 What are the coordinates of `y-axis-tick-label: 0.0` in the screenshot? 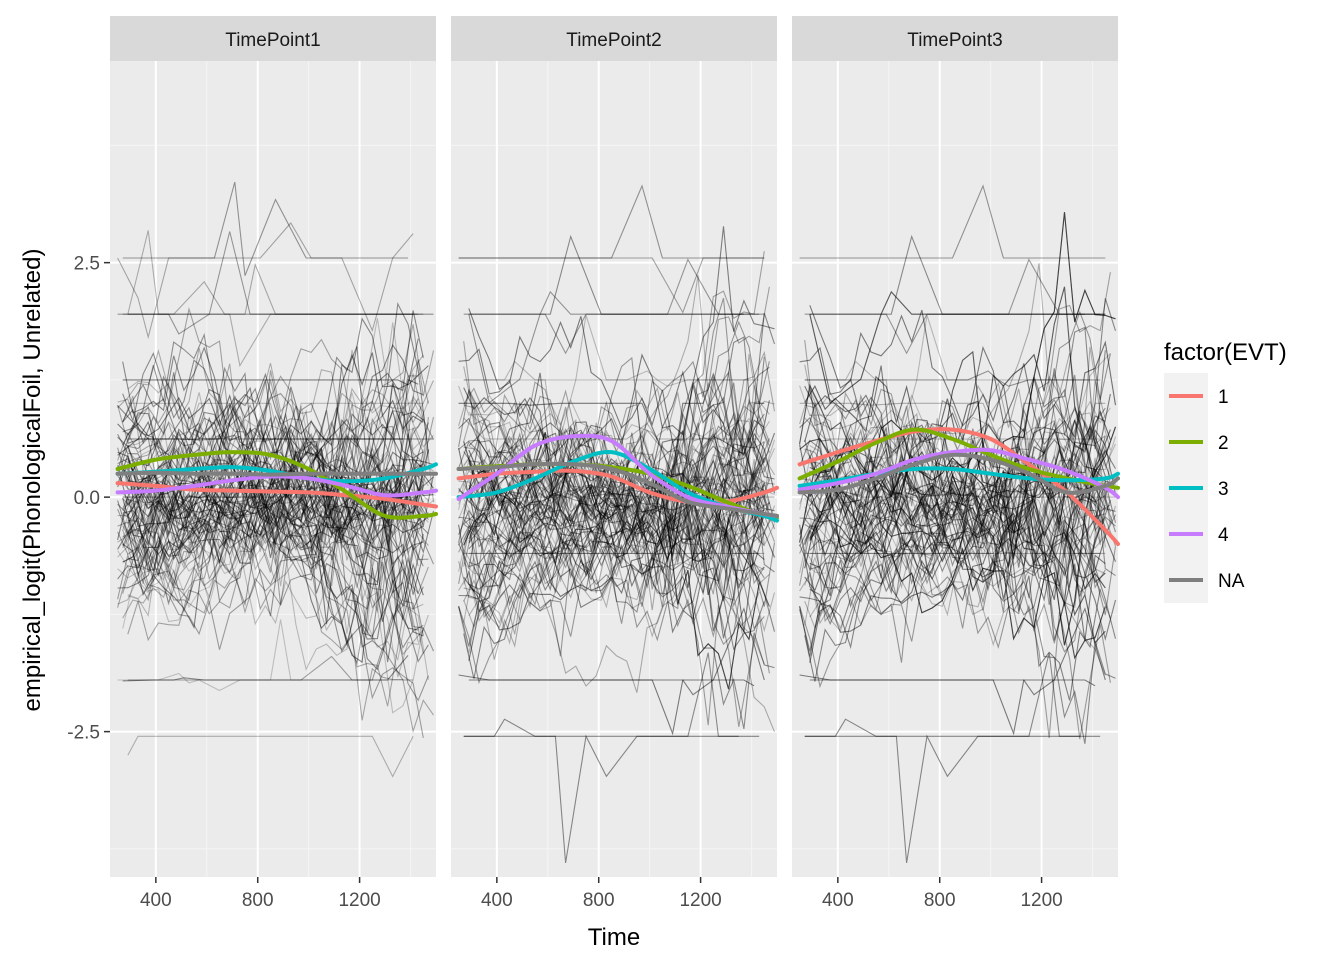 It's located at (87, 498).